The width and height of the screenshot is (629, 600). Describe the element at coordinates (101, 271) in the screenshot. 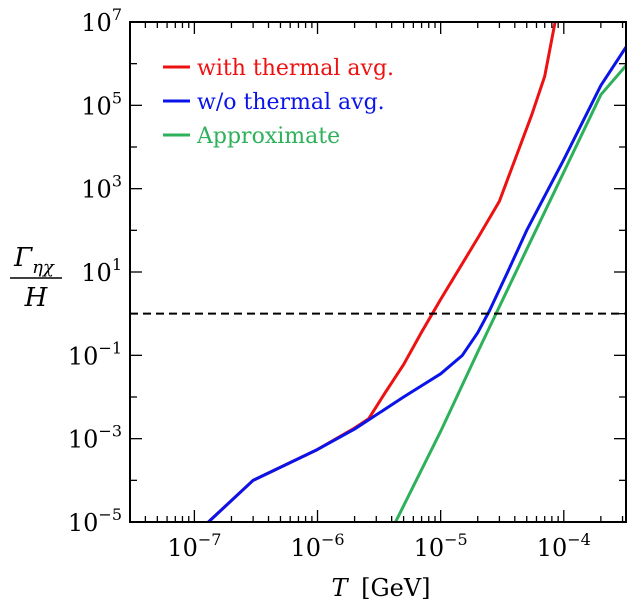

I see `y-tick-label: 10¹` at that location.